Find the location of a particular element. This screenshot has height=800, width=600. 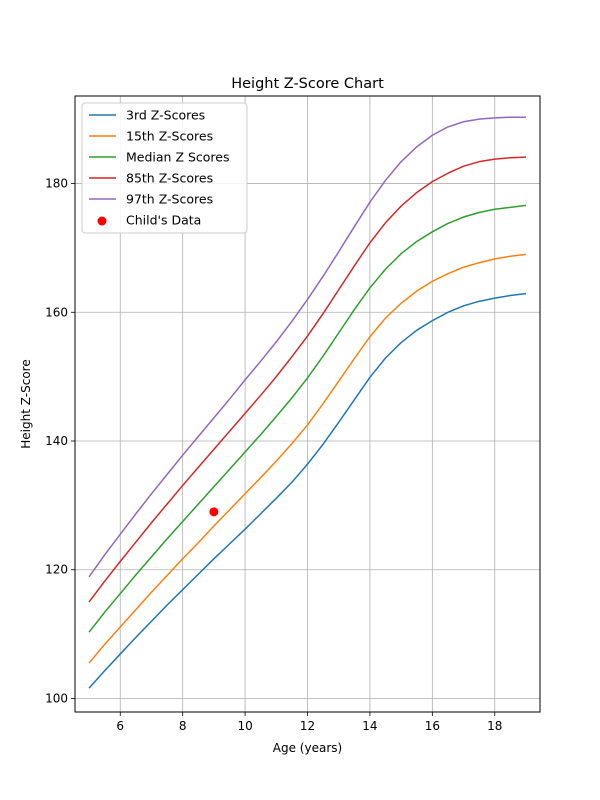

legend-entry-label: 85th Z-Scores is located at coordinates (169, 178).